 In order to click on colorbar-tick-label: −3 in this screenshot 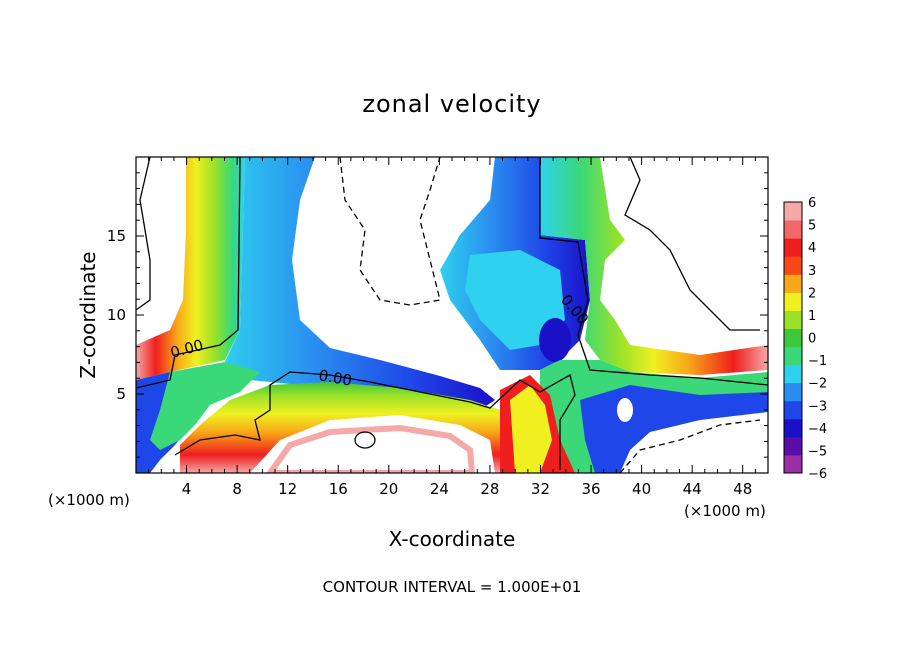, I will do `click(817, 406)`.